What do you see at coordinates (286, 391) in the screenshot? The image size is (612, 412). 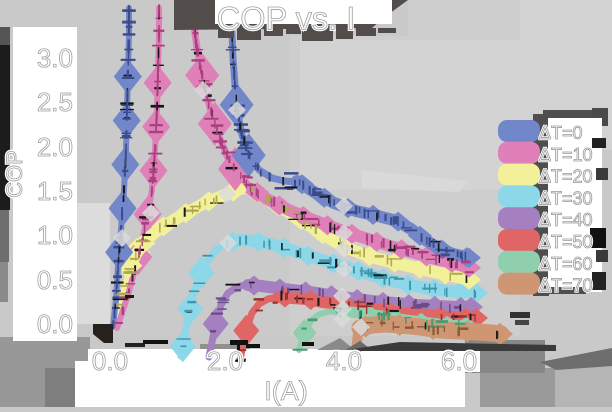 I see `svg-text: I(A)` at bounding box center [286, 391].